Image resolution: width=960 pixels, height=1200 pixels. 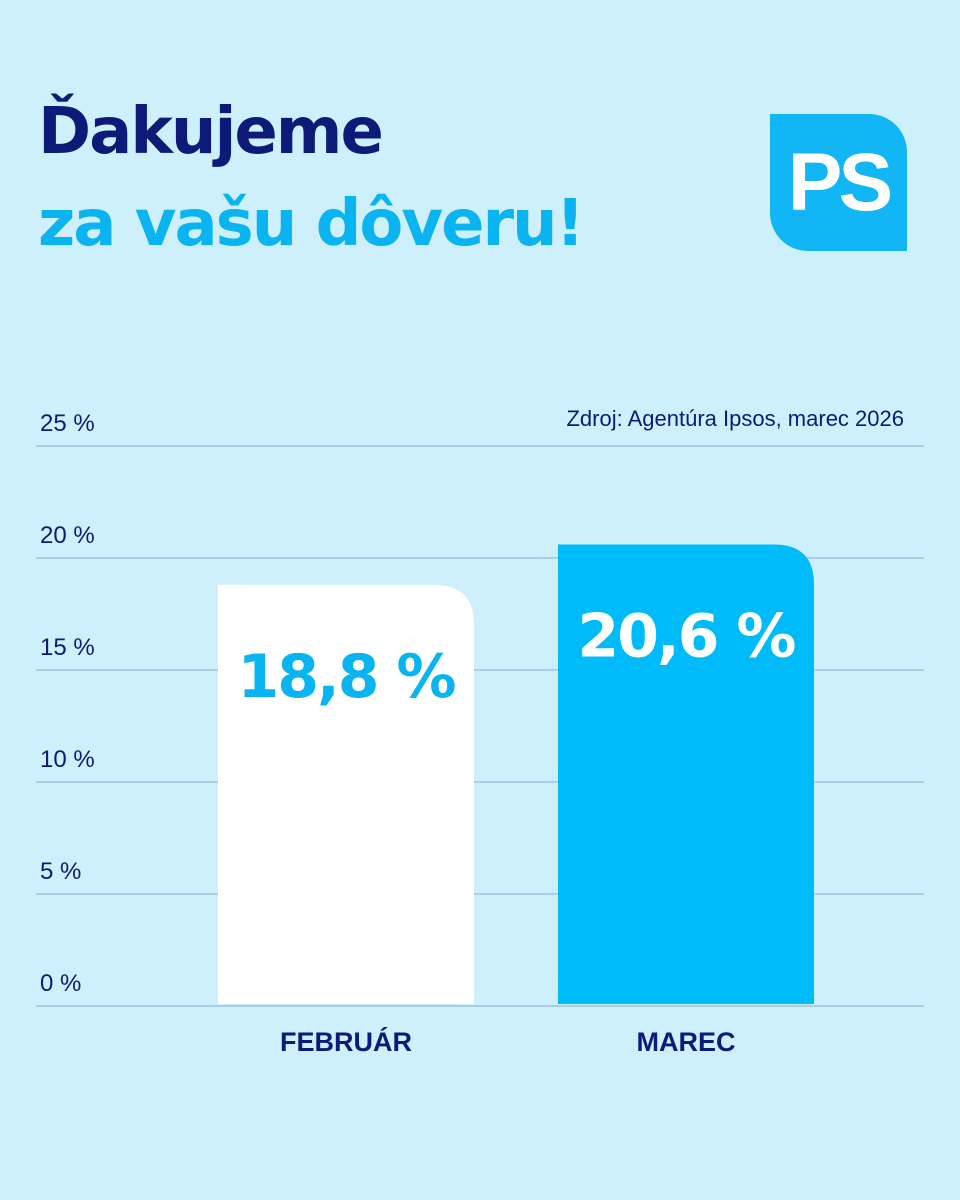 I want to click on y-tick-label: 25 %, so click(x=67, y=423).